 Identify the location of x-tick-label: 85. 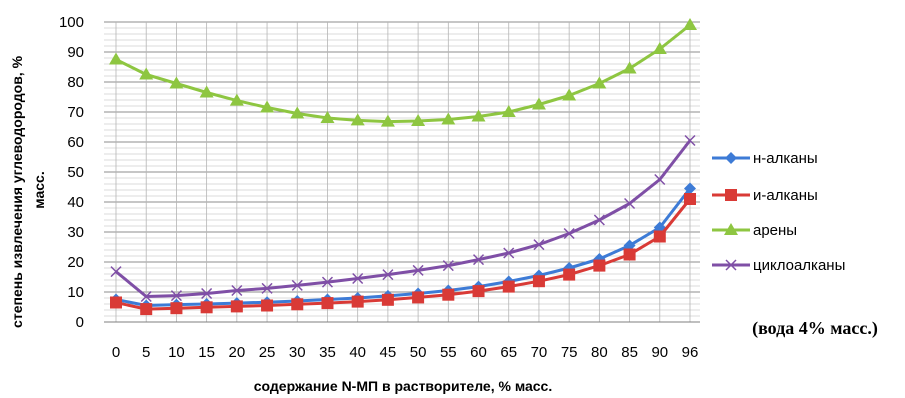
(629, 352).